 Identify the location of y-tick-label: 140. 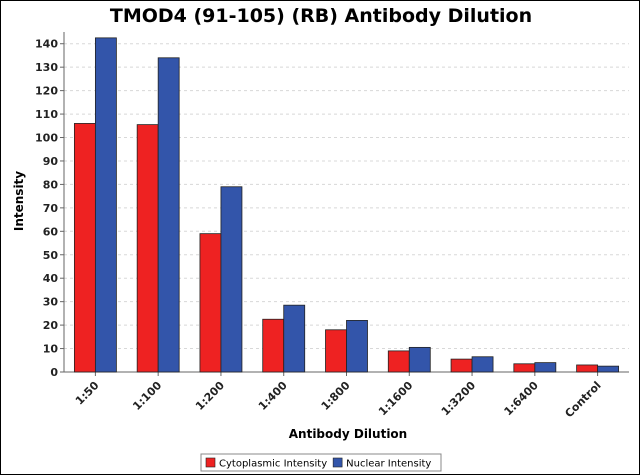
(46, 44).